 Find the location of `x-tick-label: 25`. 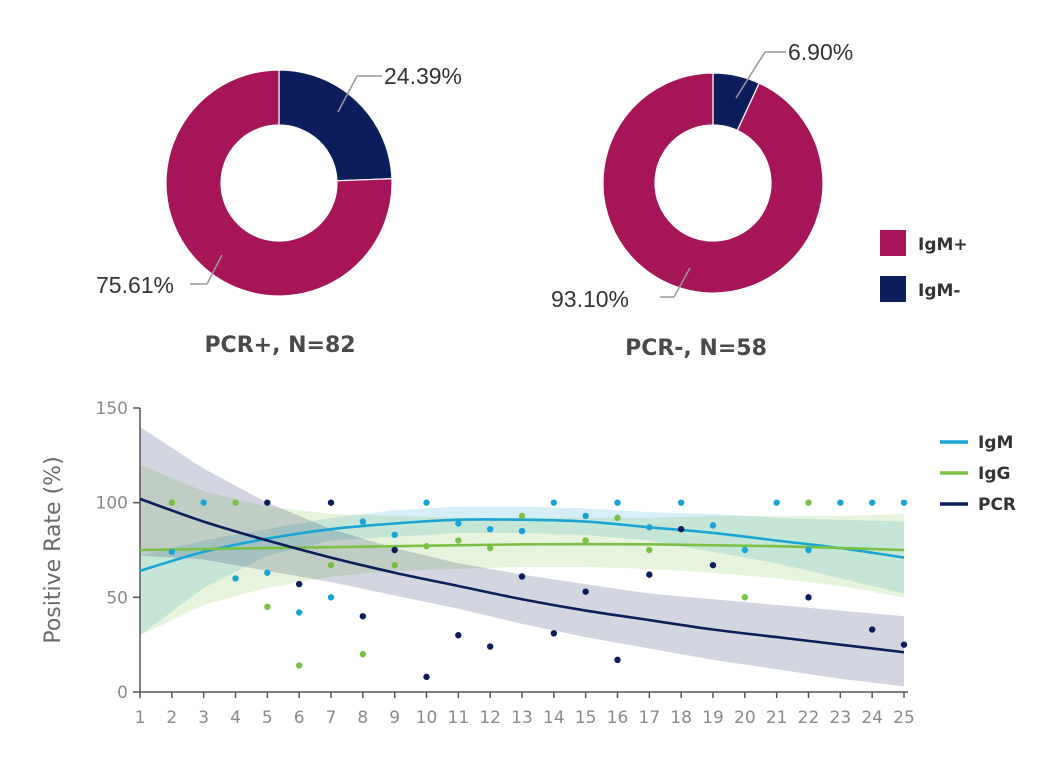

x-tick-label: 25 is located at coordinates (904, 718).